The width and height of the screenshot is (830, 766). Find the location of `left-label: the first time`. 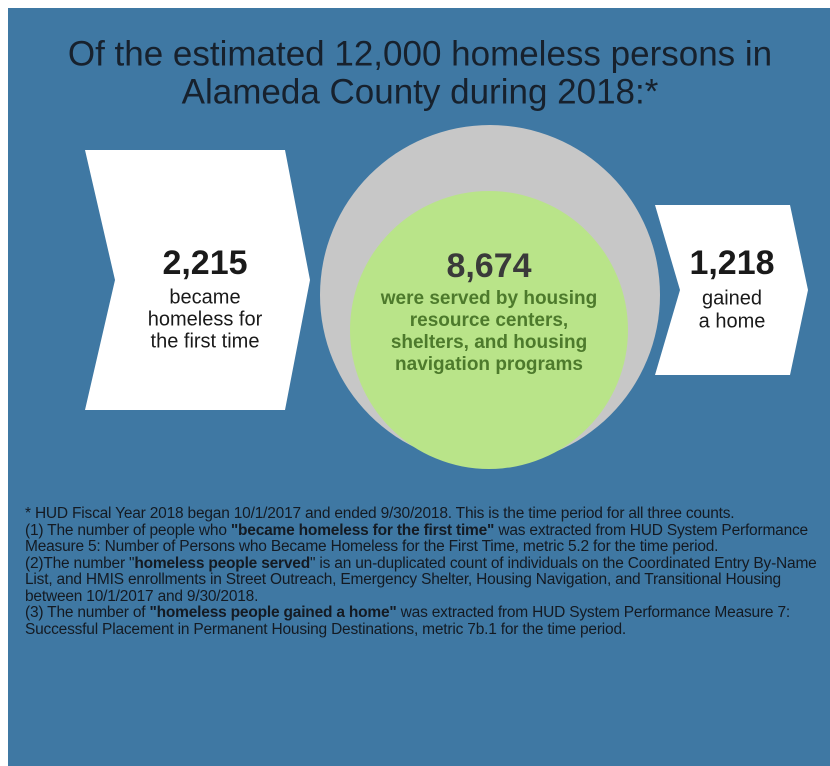

left-label: the first time is located at coordinates (205, 341).